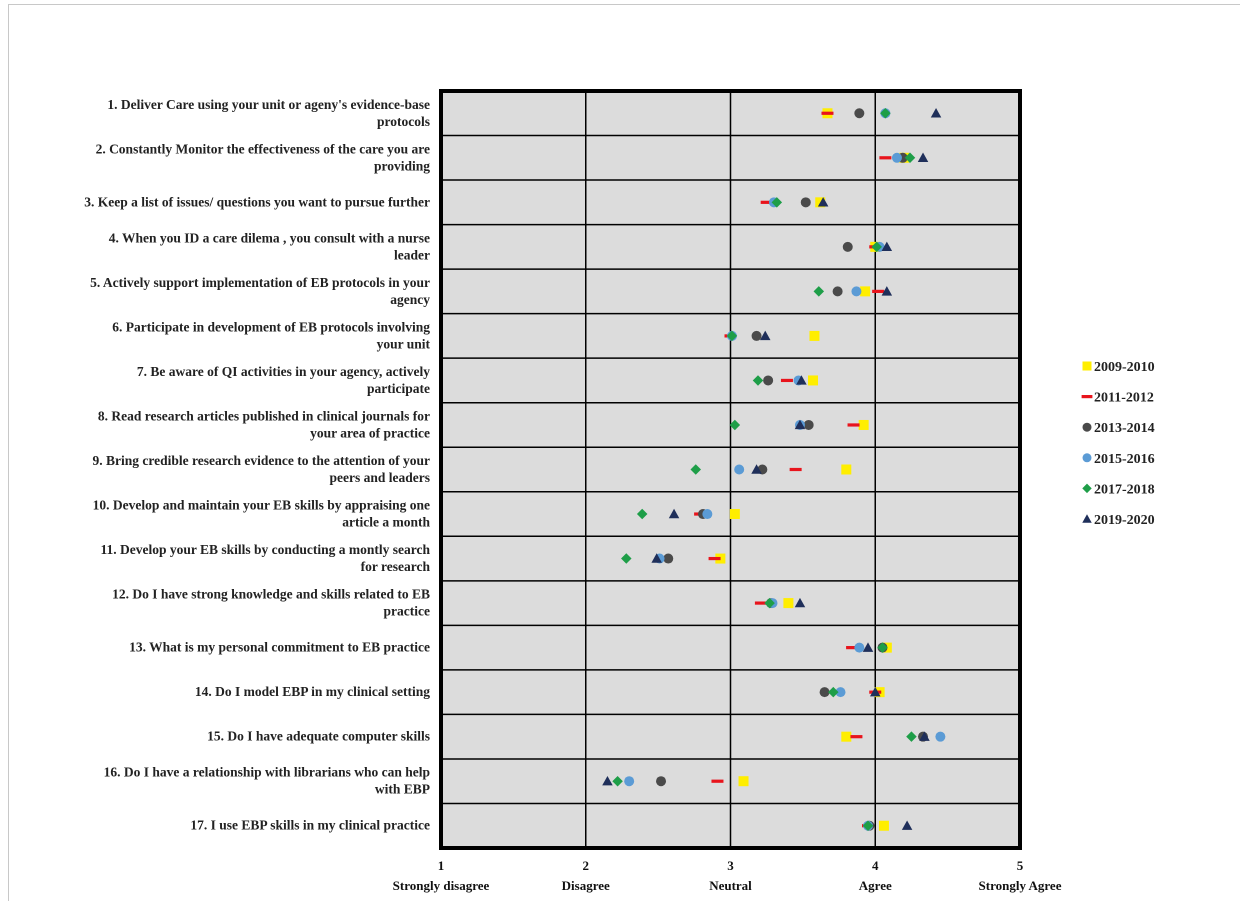 This screenshot has width=1242, height=903. Describe the element at coordinates (404, 343) in the screenshot. I see `category-label-line: your unit` at that location.